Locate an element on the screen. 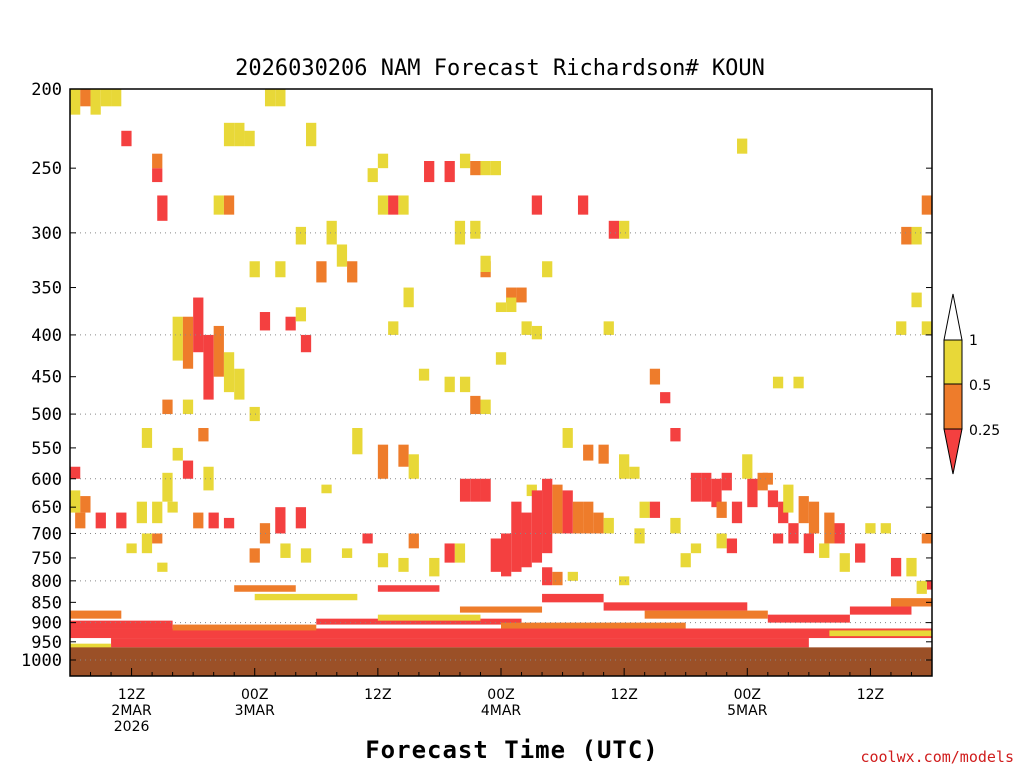 This screenshot has width=1024, height=768. legend-label-1: 0.5 is located at coordinates (980, 386).